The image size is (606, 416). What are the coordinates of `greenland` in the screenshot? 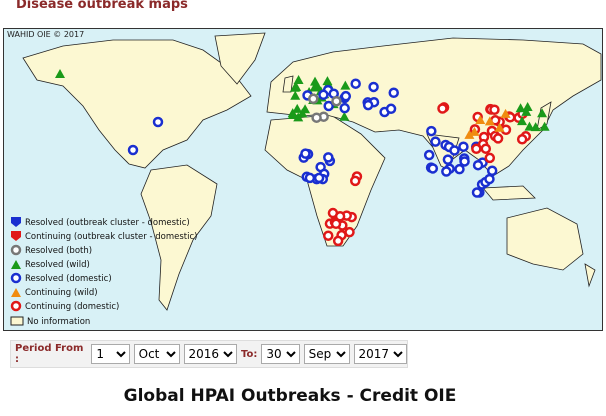 It's located at (240, 58).